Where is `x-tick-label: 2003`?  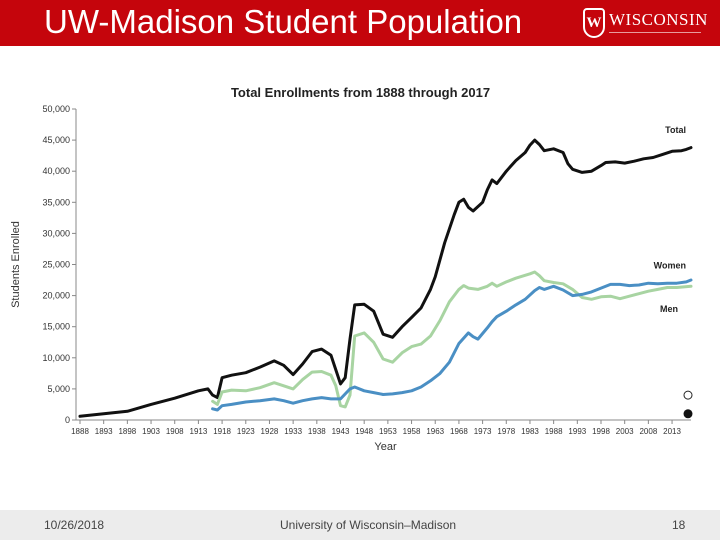 x-tick-label: 2003 is located at coordinates (625, 431).